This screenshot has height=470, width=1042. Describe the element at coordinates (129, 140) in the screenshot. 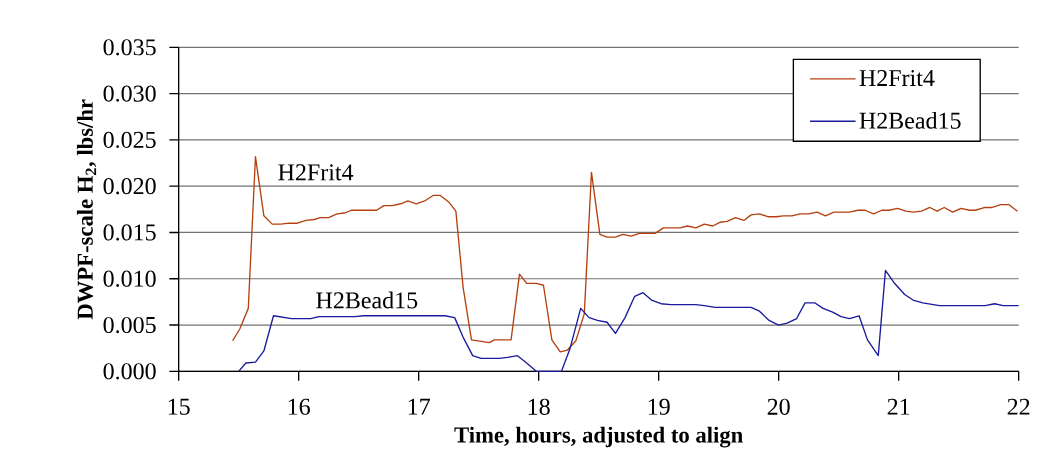

I see `y-tick-label: 0.025` at that location.